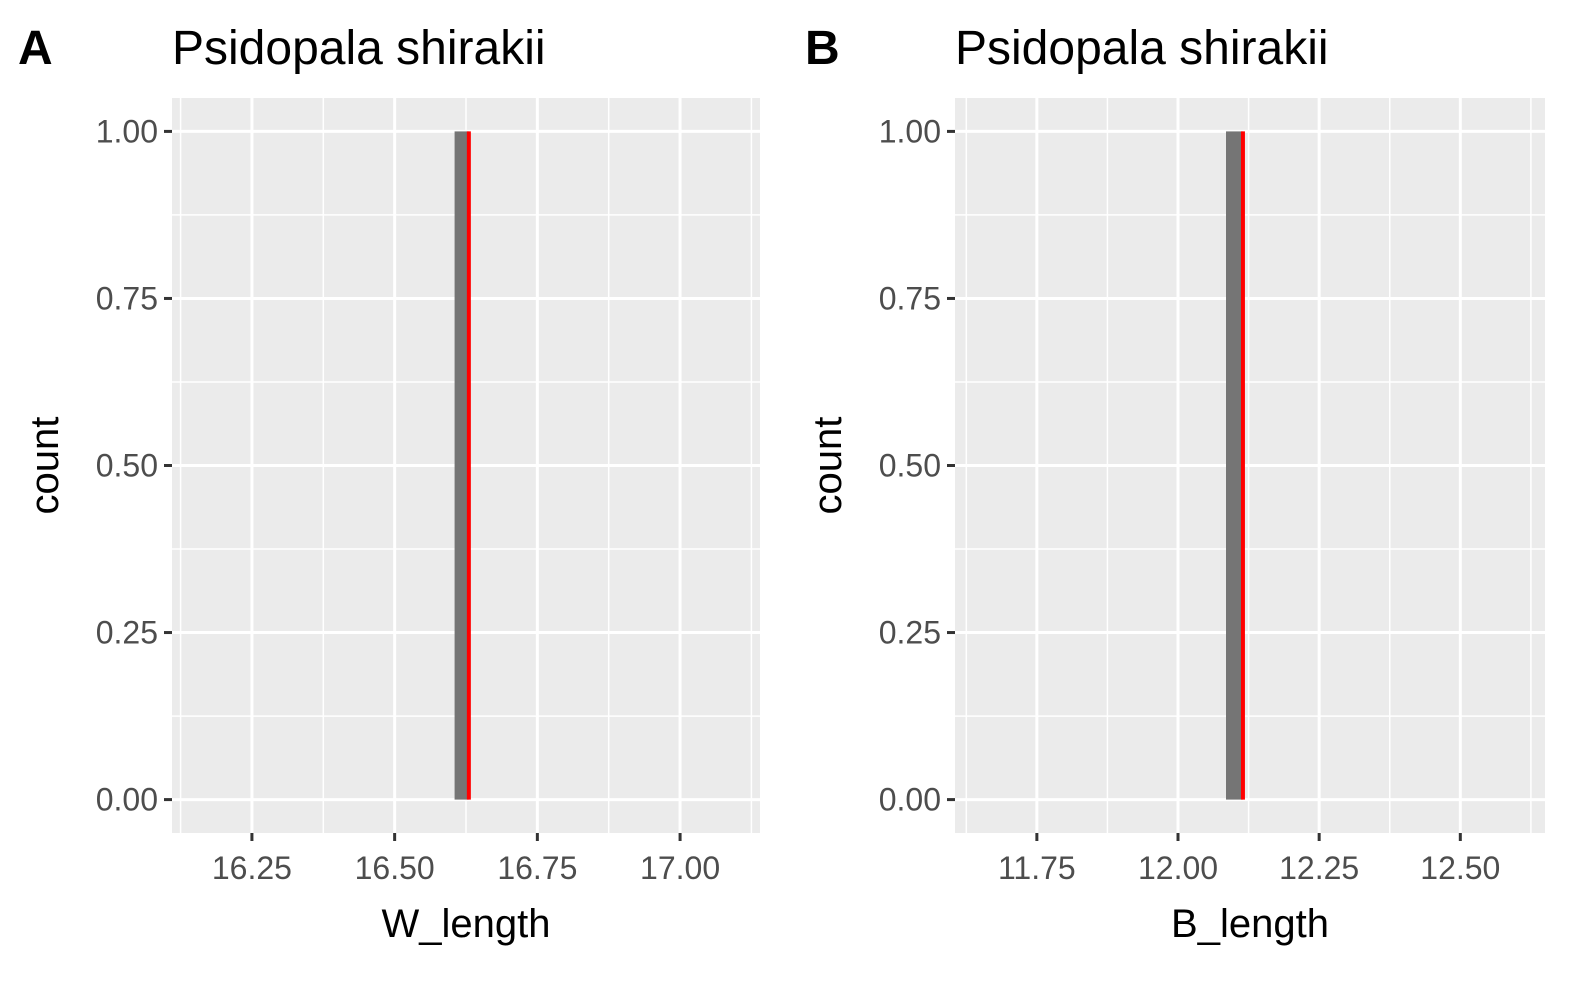 This screenshot has height=984, width=1593. What do you see at coordinates (1178, 868) in the screenshot?
I see `x-tick-label: 12.00` at bounding box center [1178, 868].